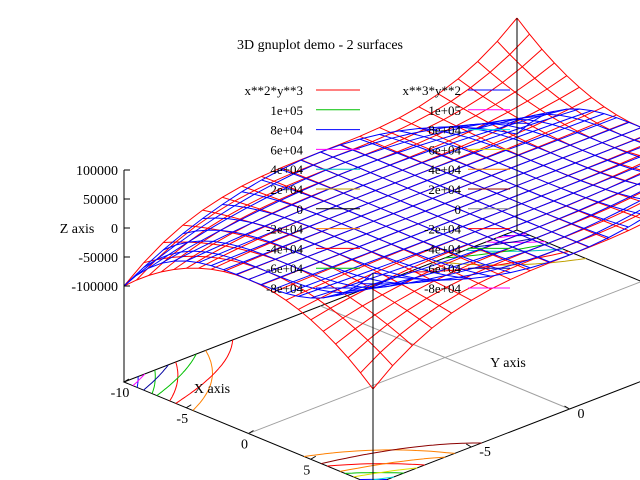 This screenshot has height=480, width=640. What do you see at coordinates (98, 258) in the screenshot?
I see `z-tick-label: -50000` at bounding box center [98, 258].